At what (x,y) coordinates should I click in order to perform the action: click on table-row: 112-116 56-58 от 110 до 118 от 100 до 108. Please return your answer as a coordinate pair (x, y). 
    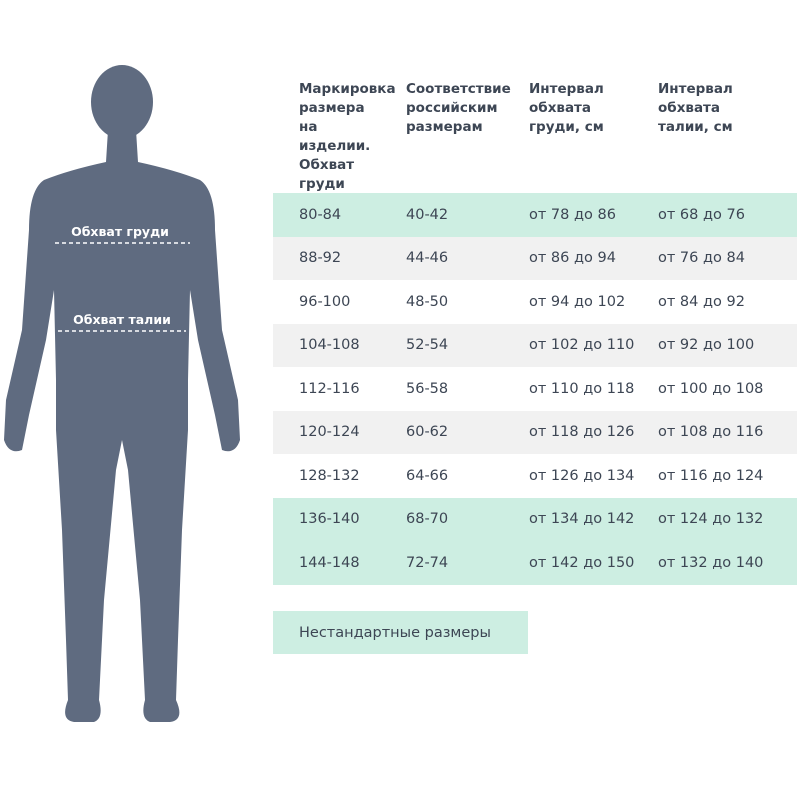
    Looking at the image, I should click on (535, 389).